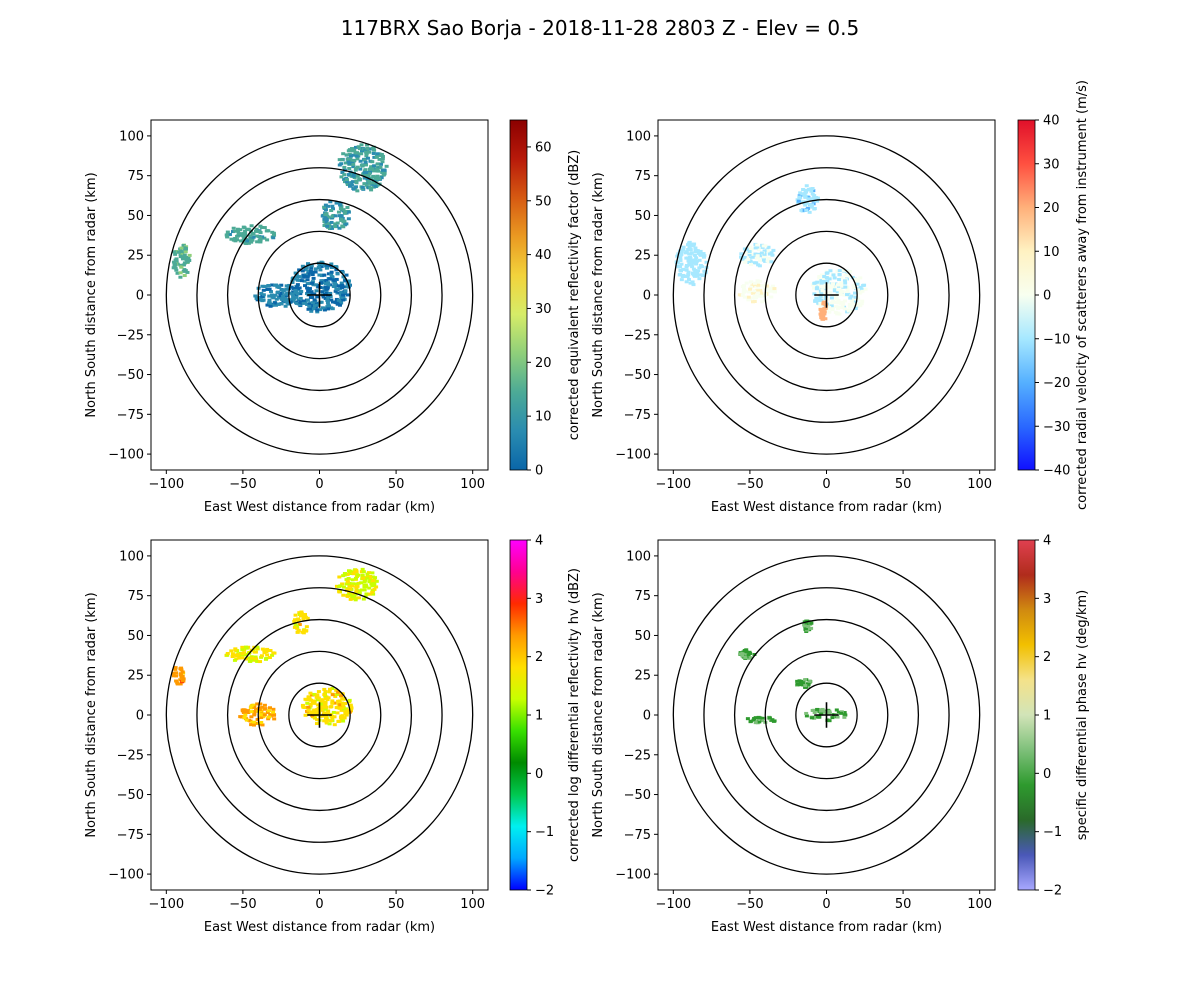  I want to click on colorbar-tick-label: −40, so click(1056, 471).